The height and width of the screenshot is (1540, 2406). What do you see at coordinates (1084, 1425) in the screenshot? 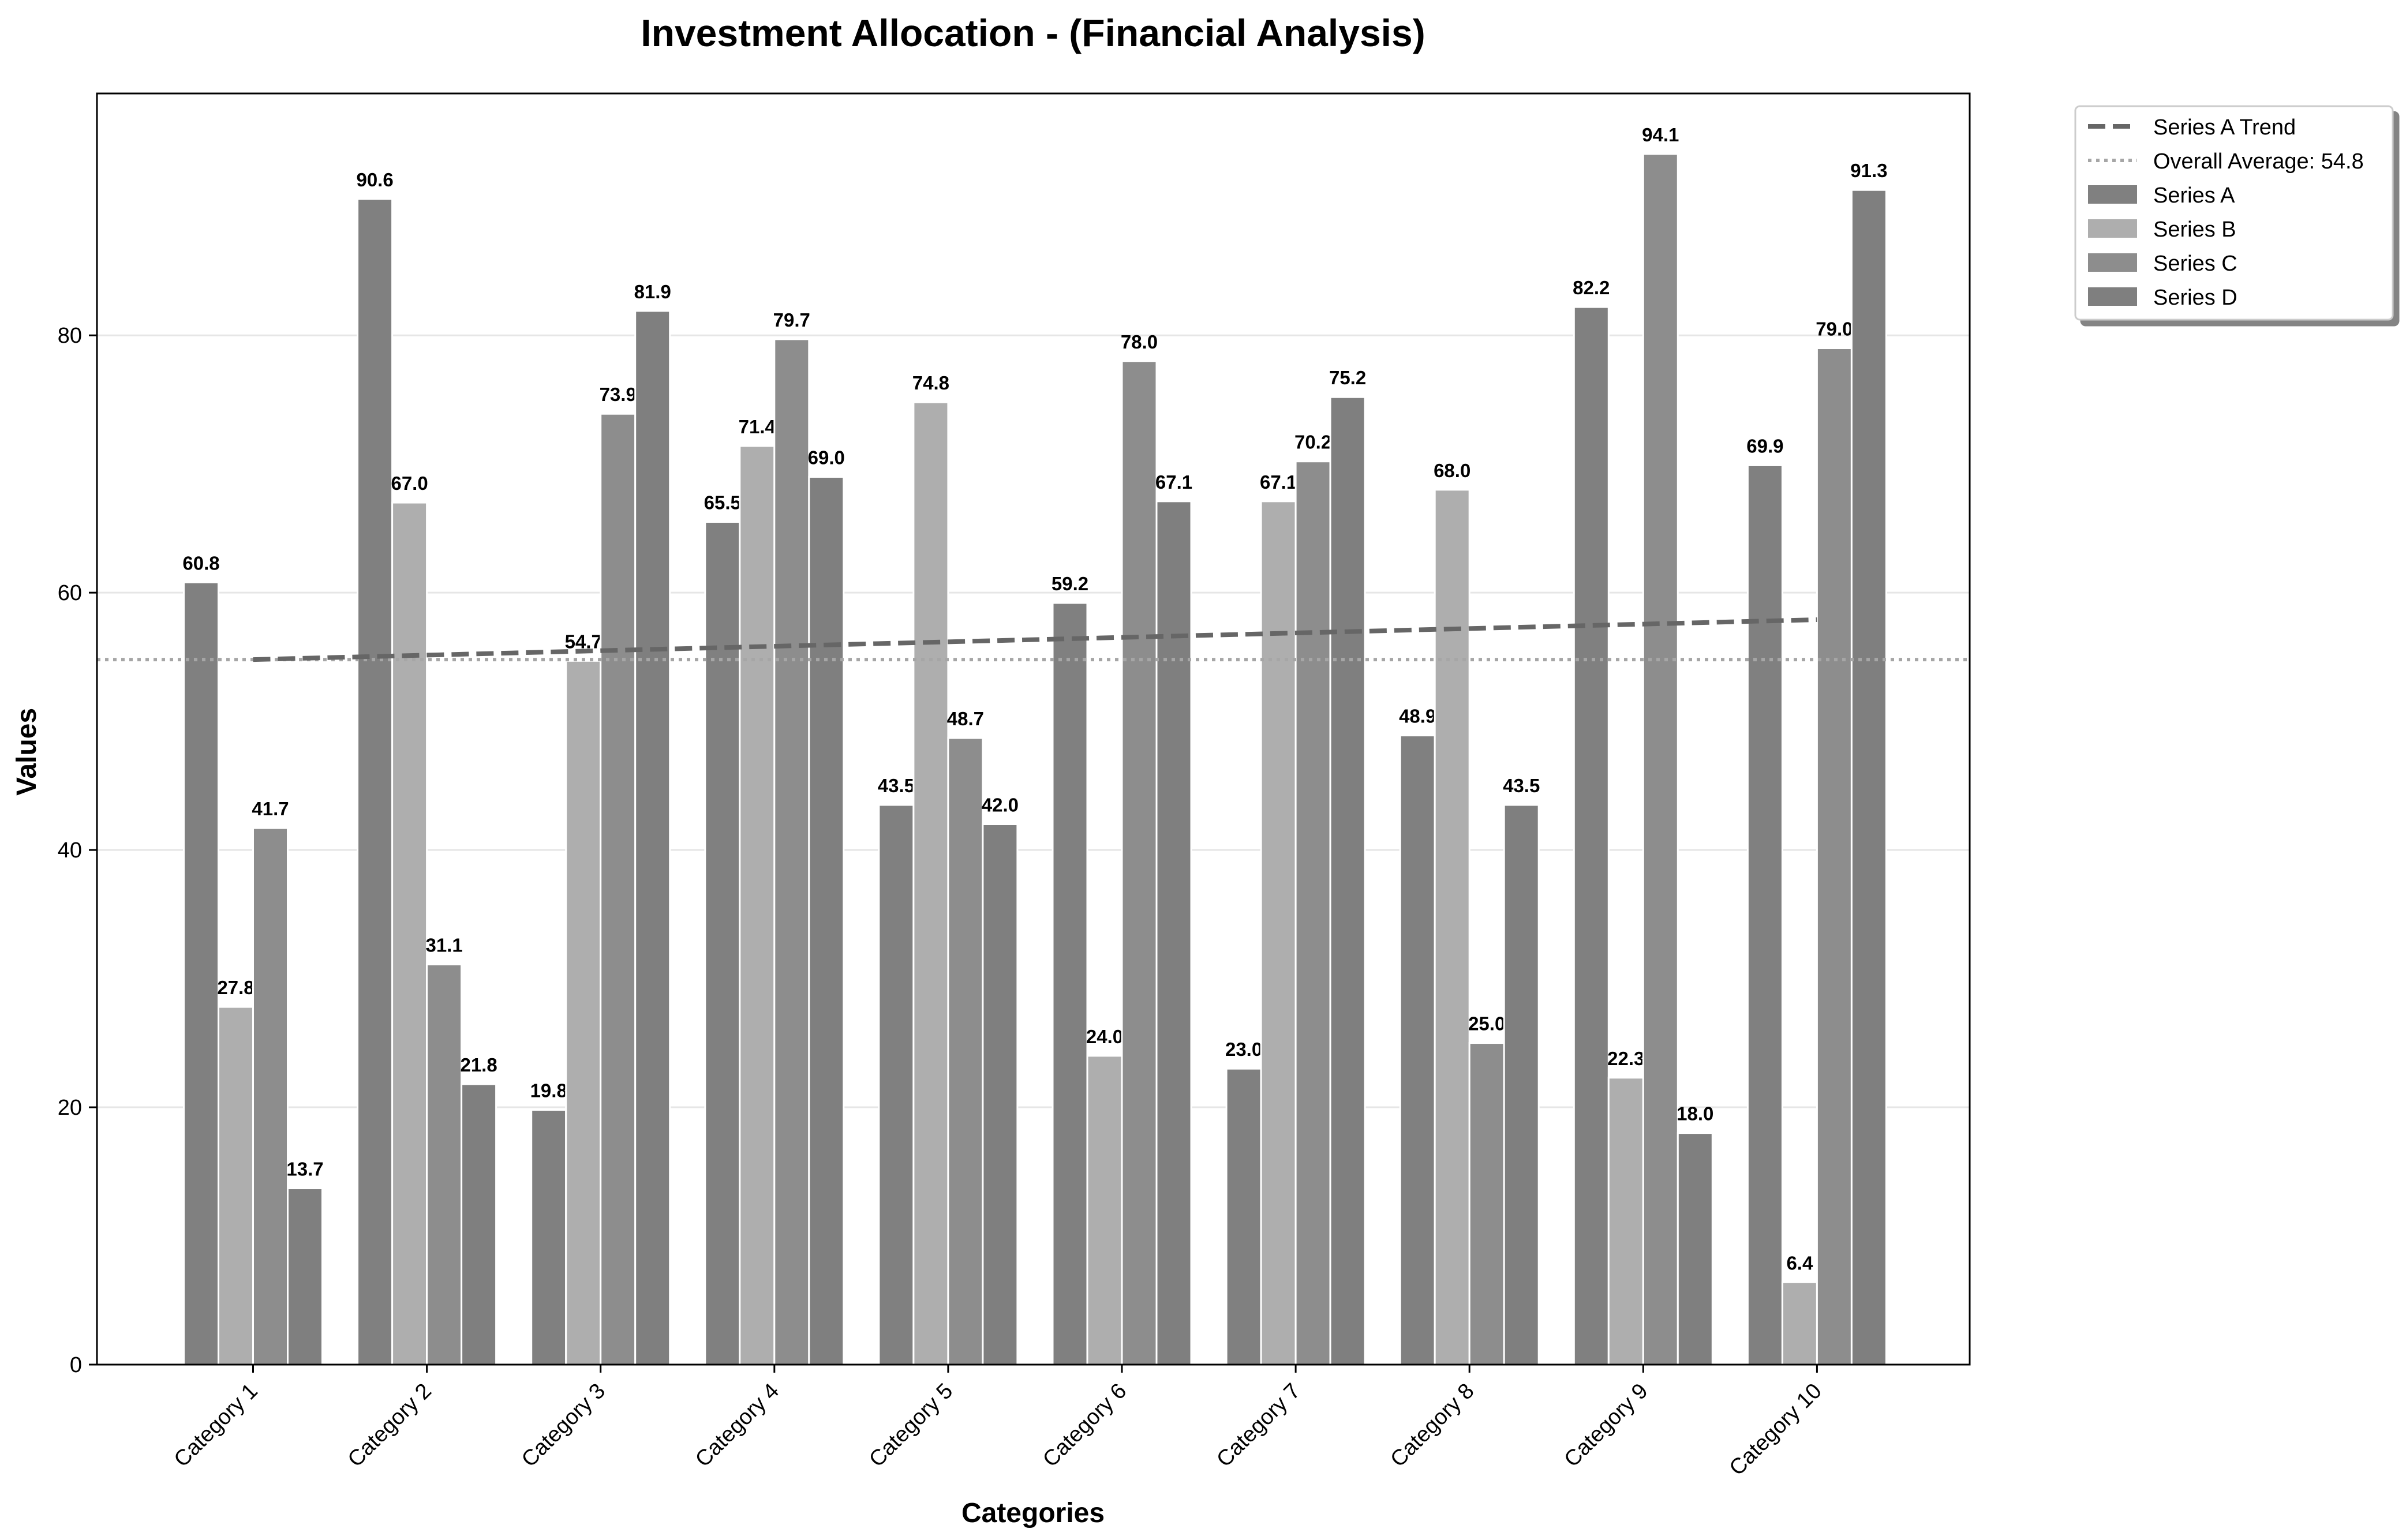
I see `x-tick-label: Category 6` at bounding box center [1084, 1425].